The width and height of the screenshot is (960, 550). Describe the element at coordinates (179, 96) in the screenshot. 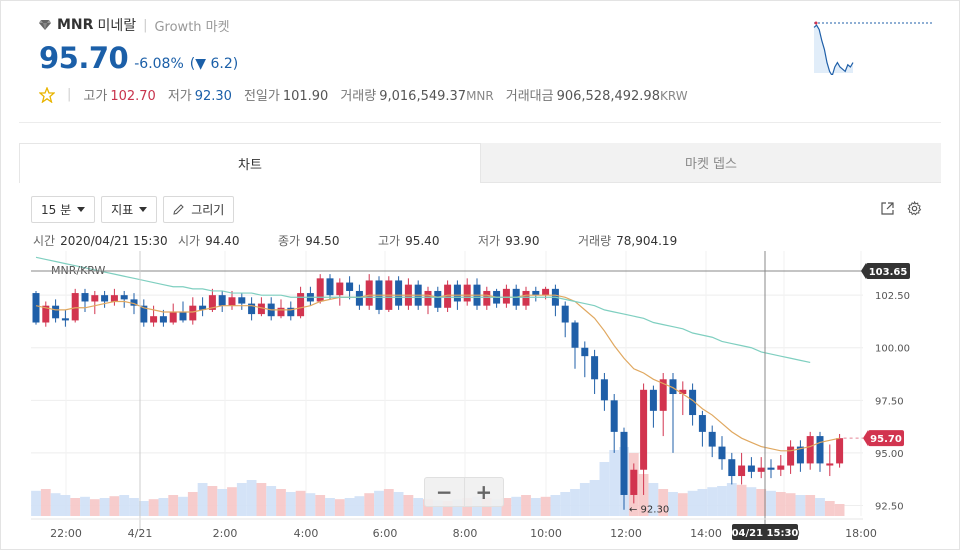

I see `stat-low-label: 저가` at that location.